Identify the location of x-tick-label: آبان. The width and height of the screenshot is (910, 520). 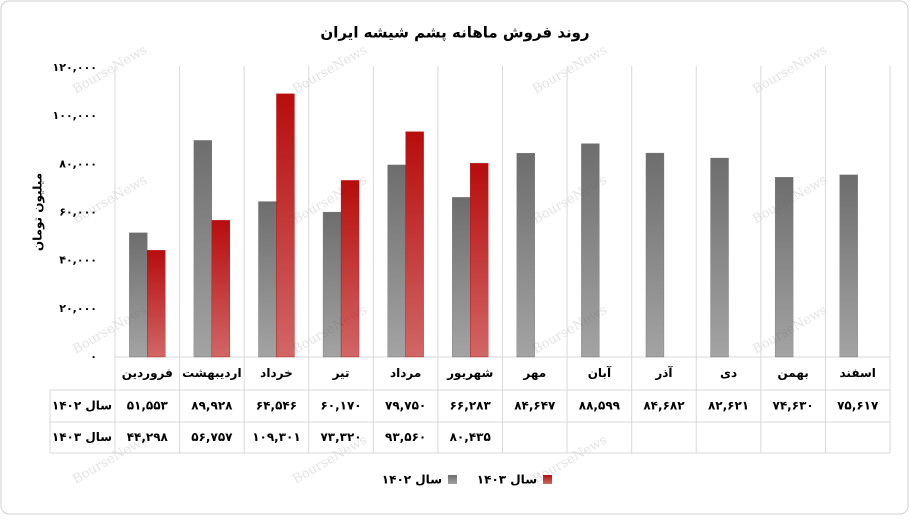
(600, 372).